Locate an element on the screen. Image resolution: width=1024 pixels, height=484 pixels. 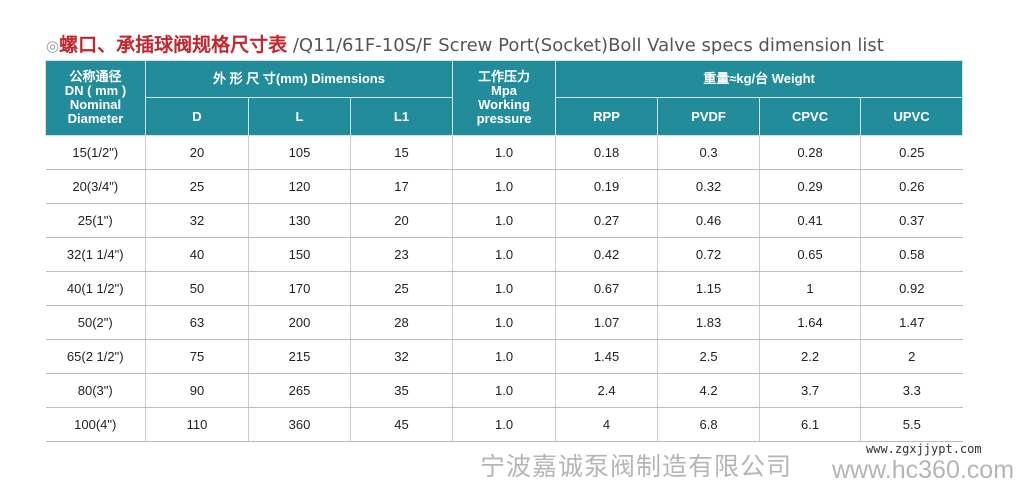
watermark-company: 宁波嘉诚泵阀制造有限公司 is located at coordinates (636, 467).